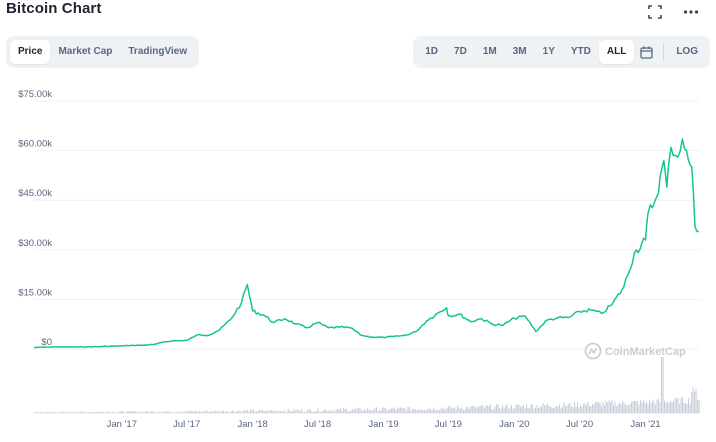 The width and height of the screenshot is (716, 442). Describe the element at coordinates (35, 243) in the screenshot. I see `y-tick-label: $30.00k` at that location.